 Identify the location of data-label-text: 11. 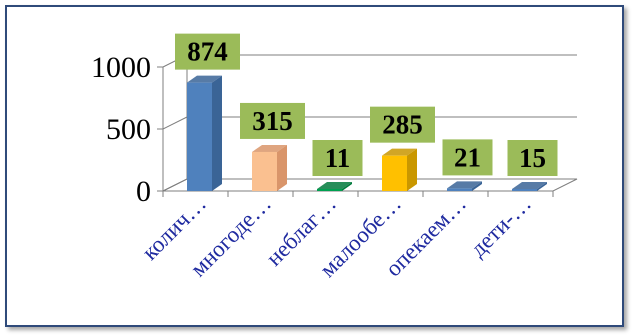
(338, 158).